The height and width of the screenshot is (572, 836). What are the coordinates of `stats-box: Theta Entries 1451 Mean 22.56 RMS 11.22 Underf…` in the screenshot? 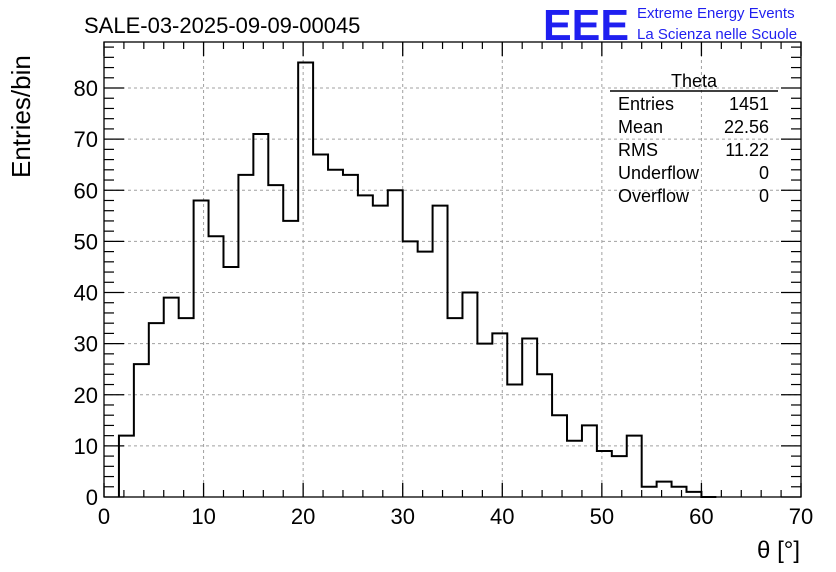 It's located at (694, 138).